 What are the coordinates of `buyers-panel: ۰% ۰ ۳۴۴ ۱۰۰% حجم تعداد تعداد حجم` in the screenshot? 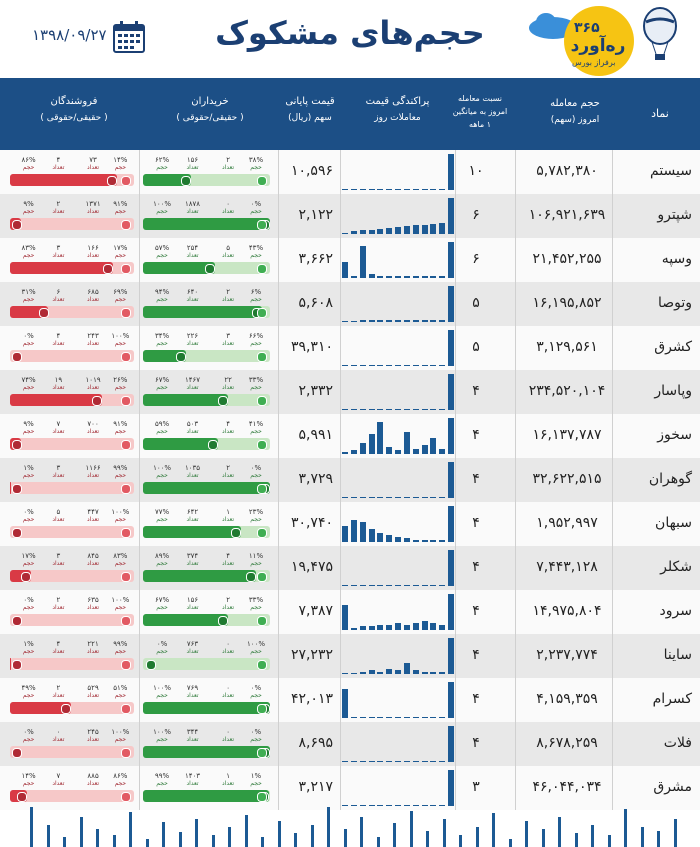 It's located at (206, 744).